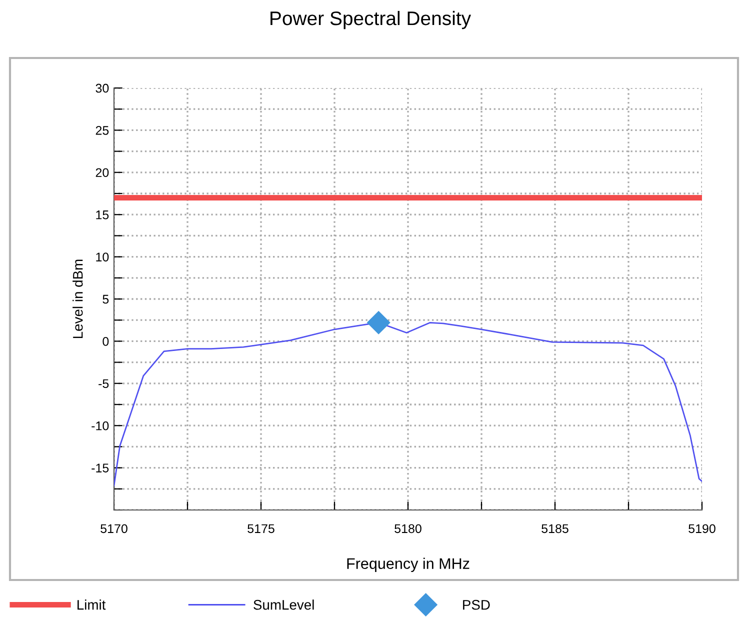 Image resolution: width=740 pixels, height=625 pixels. Describe the element at coordinates (100, 468) in the screenshot. I see `y-tick-label: -15` at that location.